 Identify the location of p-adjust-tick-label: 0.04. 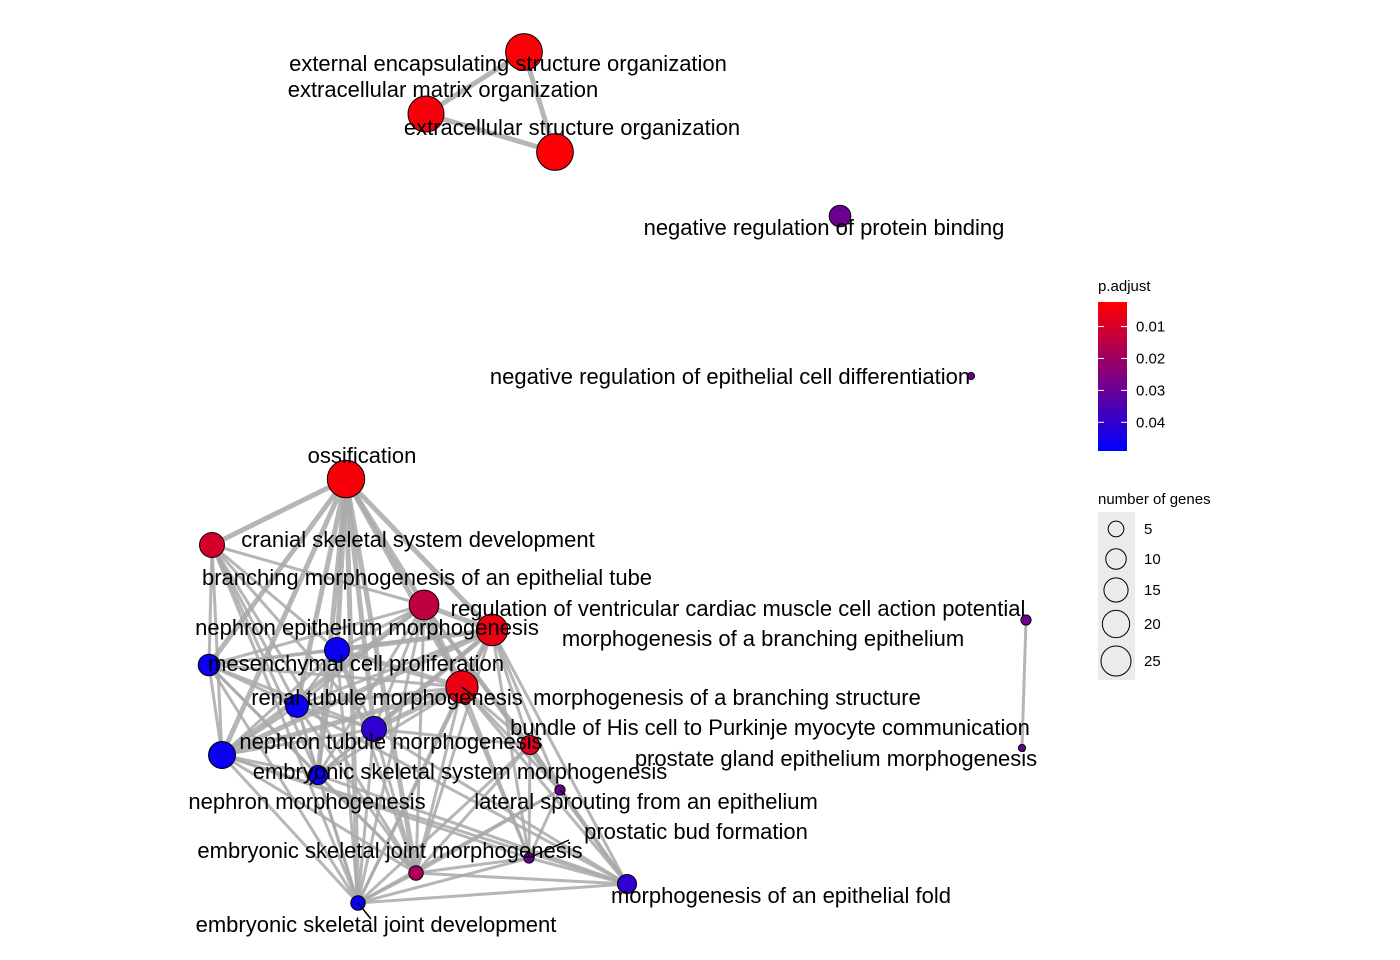
(1150, 422).